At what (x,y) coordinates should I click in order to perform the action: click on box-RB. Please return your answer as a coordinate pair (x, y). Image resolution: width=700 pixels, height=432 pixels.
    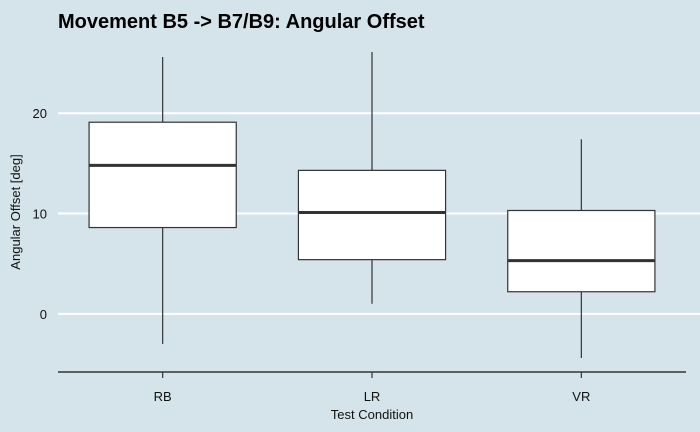
    Looking at the image, I should click on (162, 200).